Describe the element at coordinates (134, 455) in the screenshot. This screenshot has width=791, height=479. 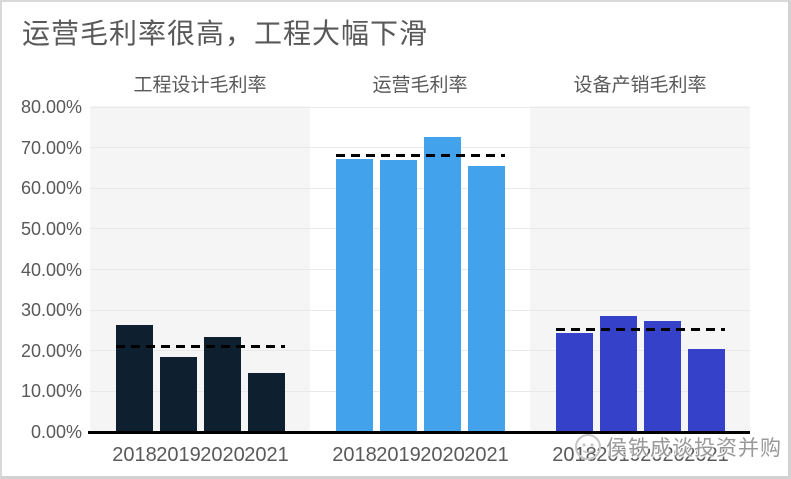
I see `x-axis-label-1-2018: 2018` at that location.